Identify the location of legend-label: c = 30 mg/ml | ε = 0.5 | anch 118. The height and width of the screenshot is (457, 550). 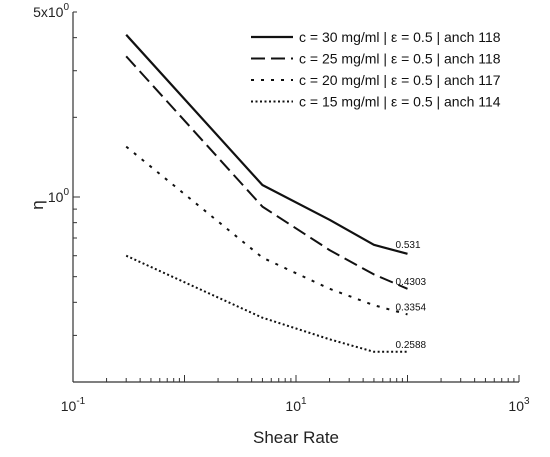
(400, 37).